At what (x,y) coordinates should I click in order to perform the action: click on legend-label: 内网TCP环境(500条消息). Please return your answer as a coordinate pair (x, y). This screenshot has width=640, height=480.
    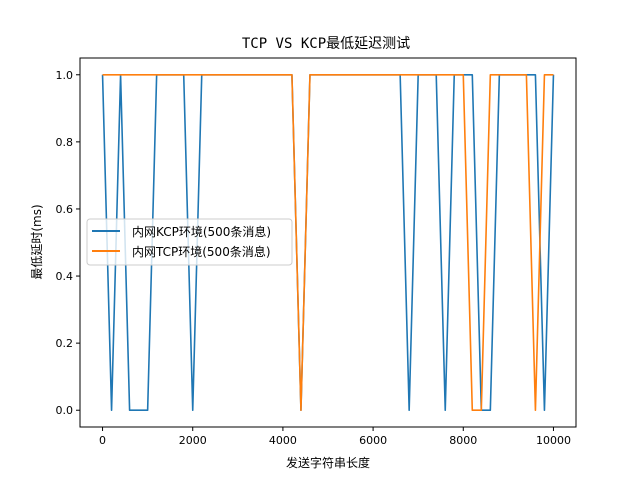
    Looking at the image, I should click on (201, 251).